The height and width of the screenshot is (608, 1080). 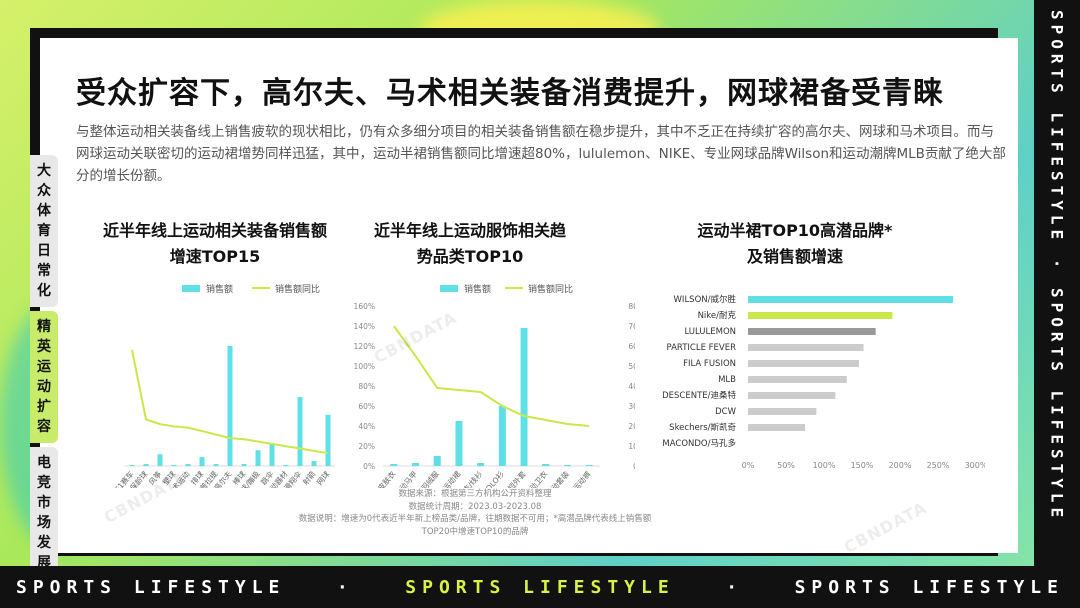 I want to click on band-text-2: SPORTS LIFESTYLE, so click(x=540, y=587).